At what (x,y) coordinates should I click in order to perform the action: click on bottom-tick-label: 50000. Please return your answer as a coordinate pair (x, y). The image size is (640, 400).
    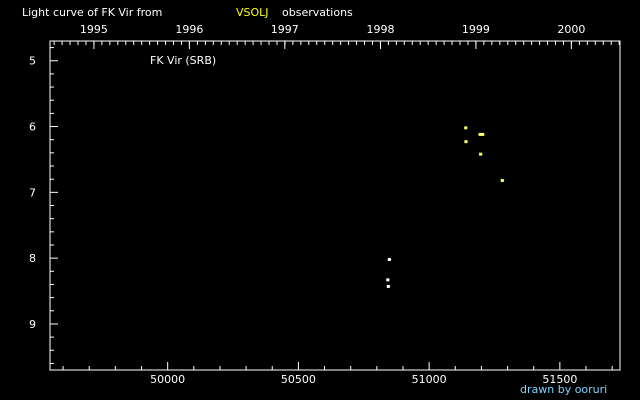
    Looking at the image, I should click on (167, 379).